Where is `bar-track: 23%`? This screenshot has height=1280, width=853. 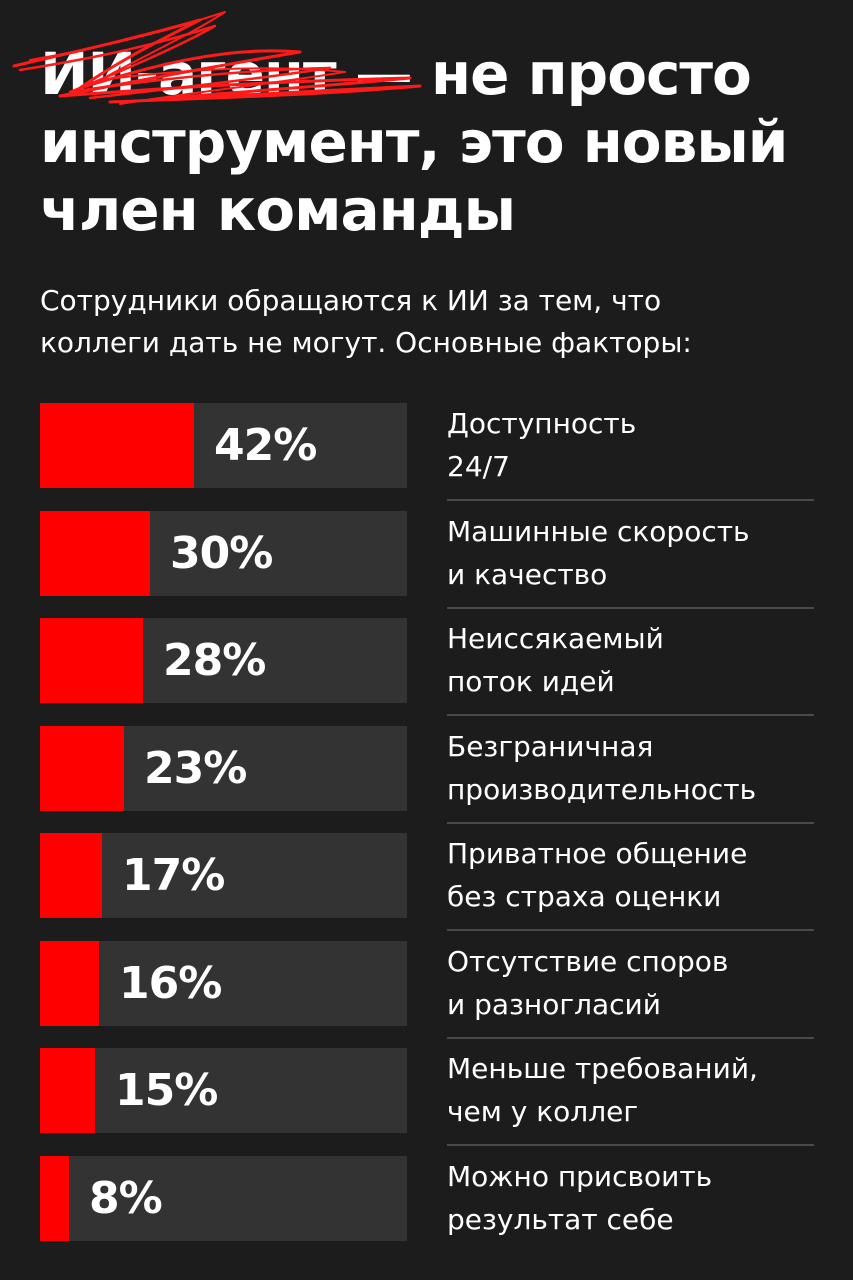 bar-track: 23% is located at coordinates (223, 768).